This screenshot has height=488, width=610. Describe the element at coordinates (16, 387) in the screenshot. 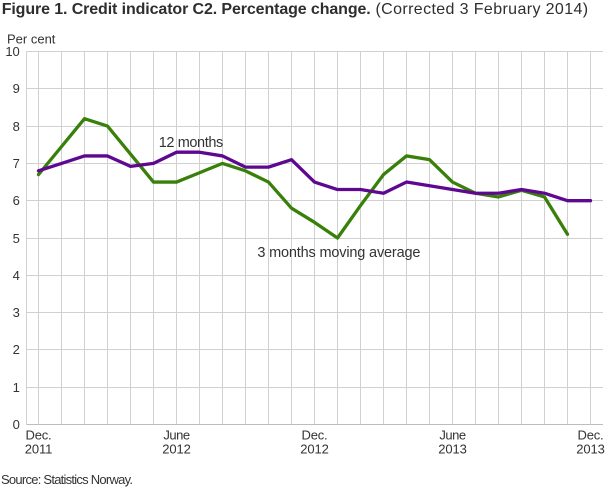

I see `svg-text: 1` at that location.